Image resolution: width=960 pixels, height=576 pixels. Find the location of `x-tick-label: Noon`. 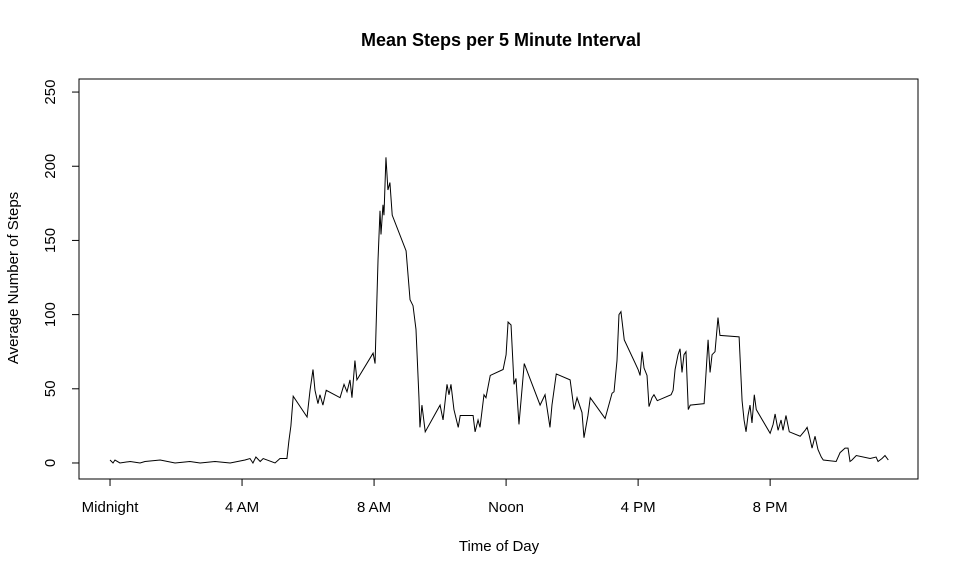

x-tick-label: Noon is located at coordinates (506, 507).